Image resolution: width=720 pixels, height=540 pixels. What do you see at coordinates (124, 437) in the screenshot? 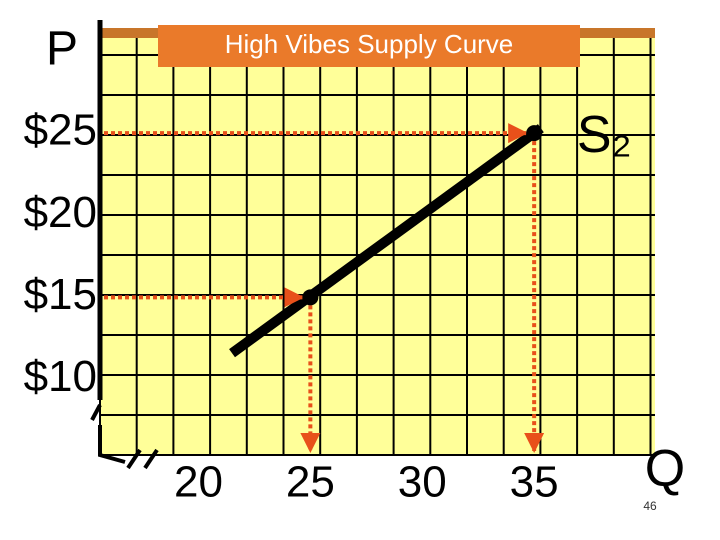
I see `axis-break` at bounding box center [124, 437].